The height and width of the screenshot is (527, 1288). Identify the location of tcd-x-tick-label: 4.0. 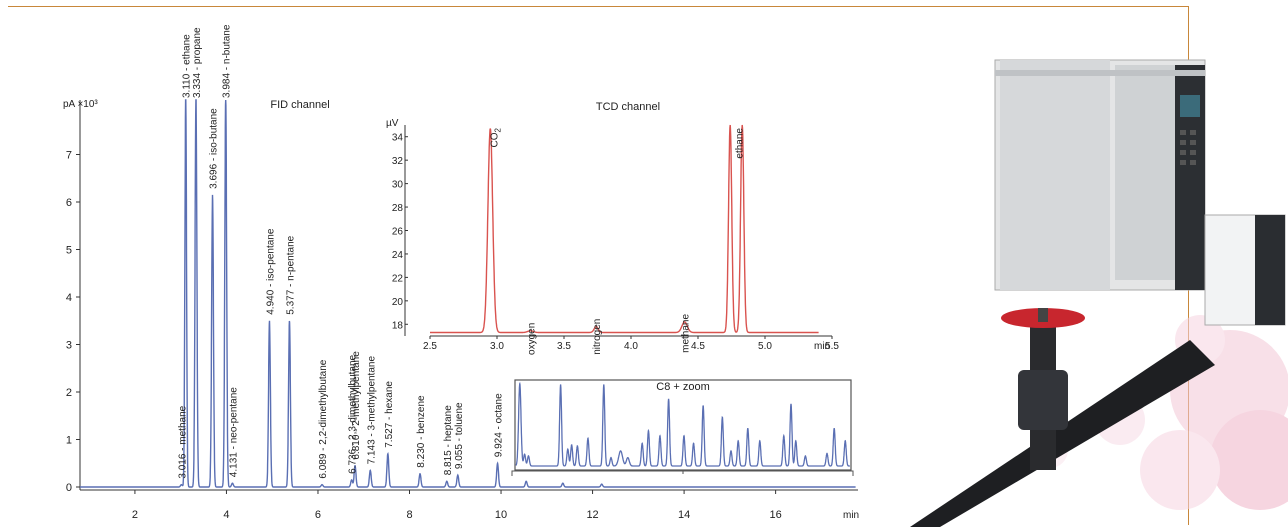
(631, 346).